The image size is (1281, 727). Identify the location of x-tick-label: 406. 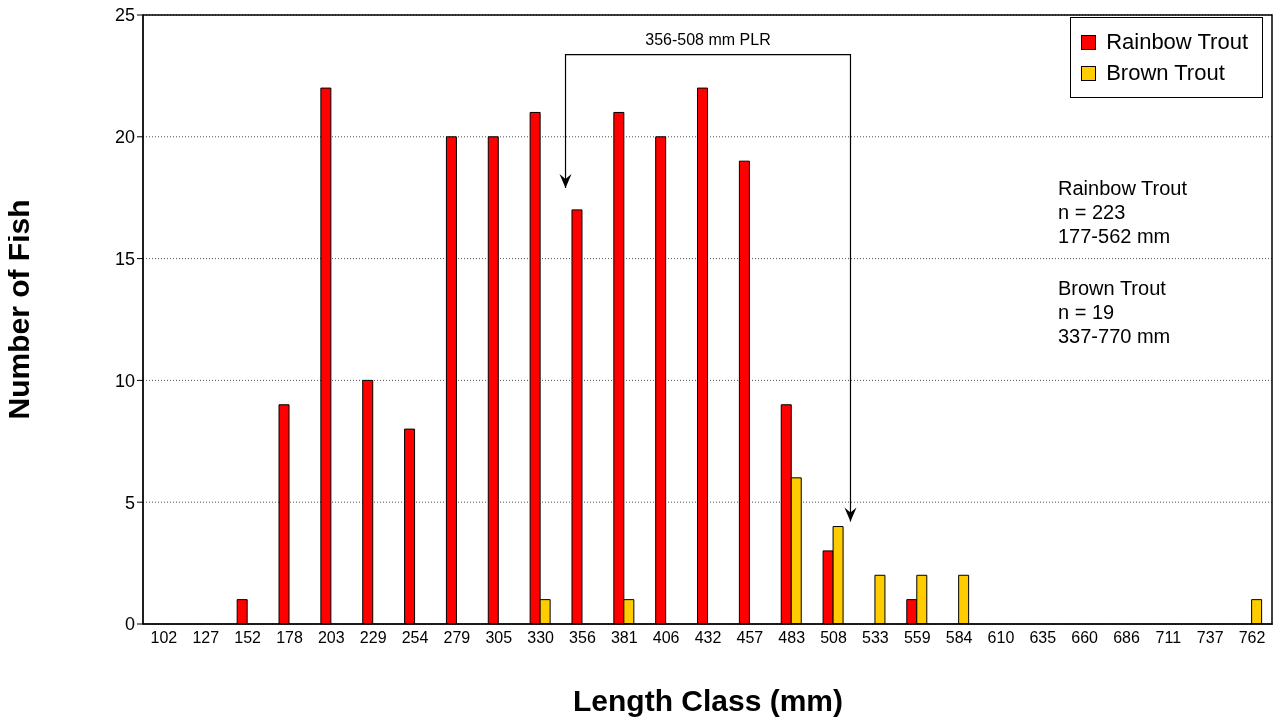
(666, 638).